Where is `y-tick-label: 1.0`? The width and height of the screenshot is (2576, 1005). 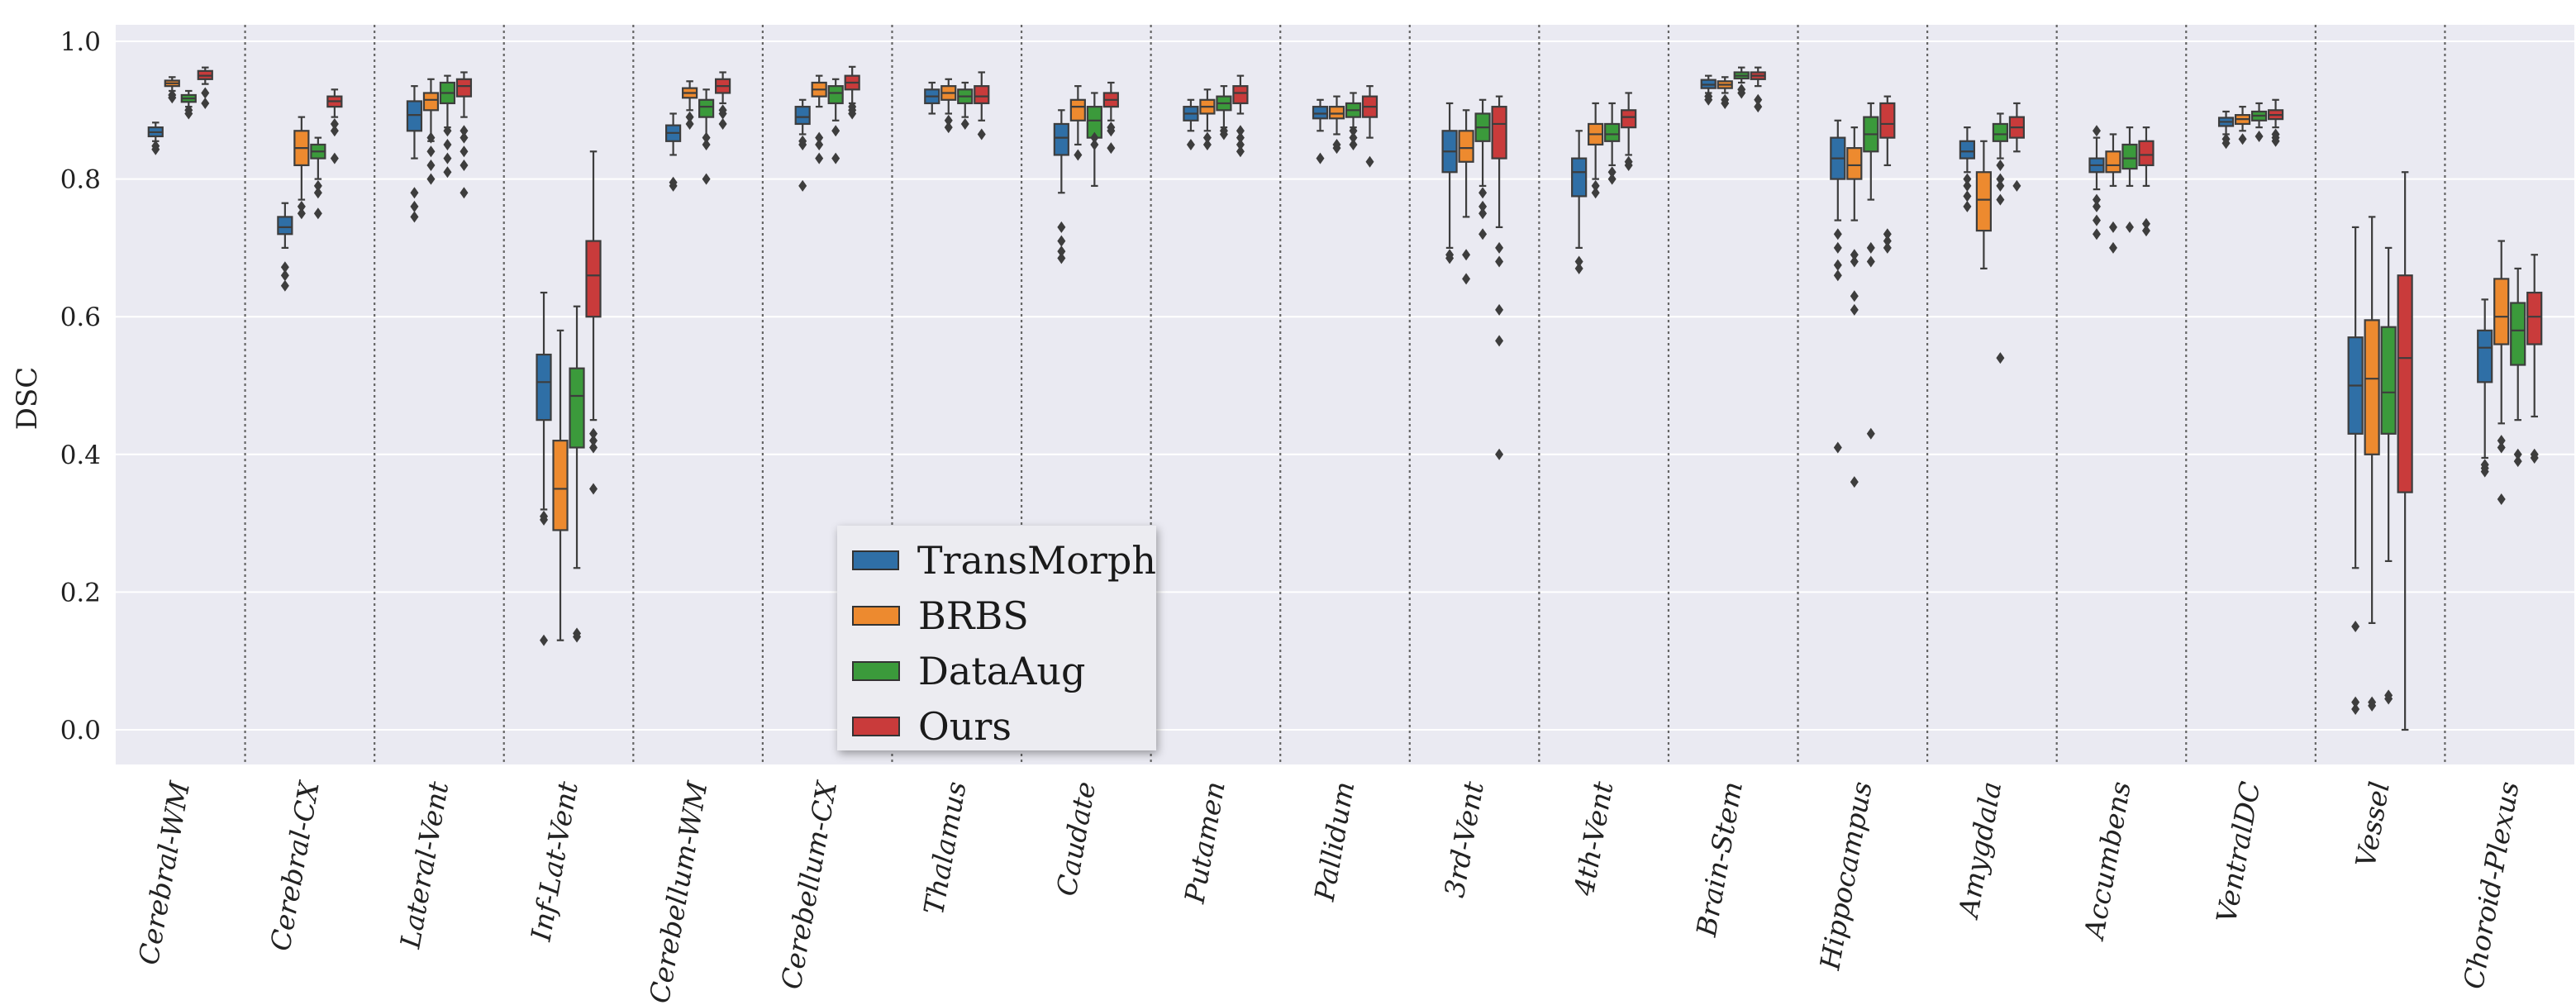
y-tick-label: 1.0 is located at coordinates (80, 42).